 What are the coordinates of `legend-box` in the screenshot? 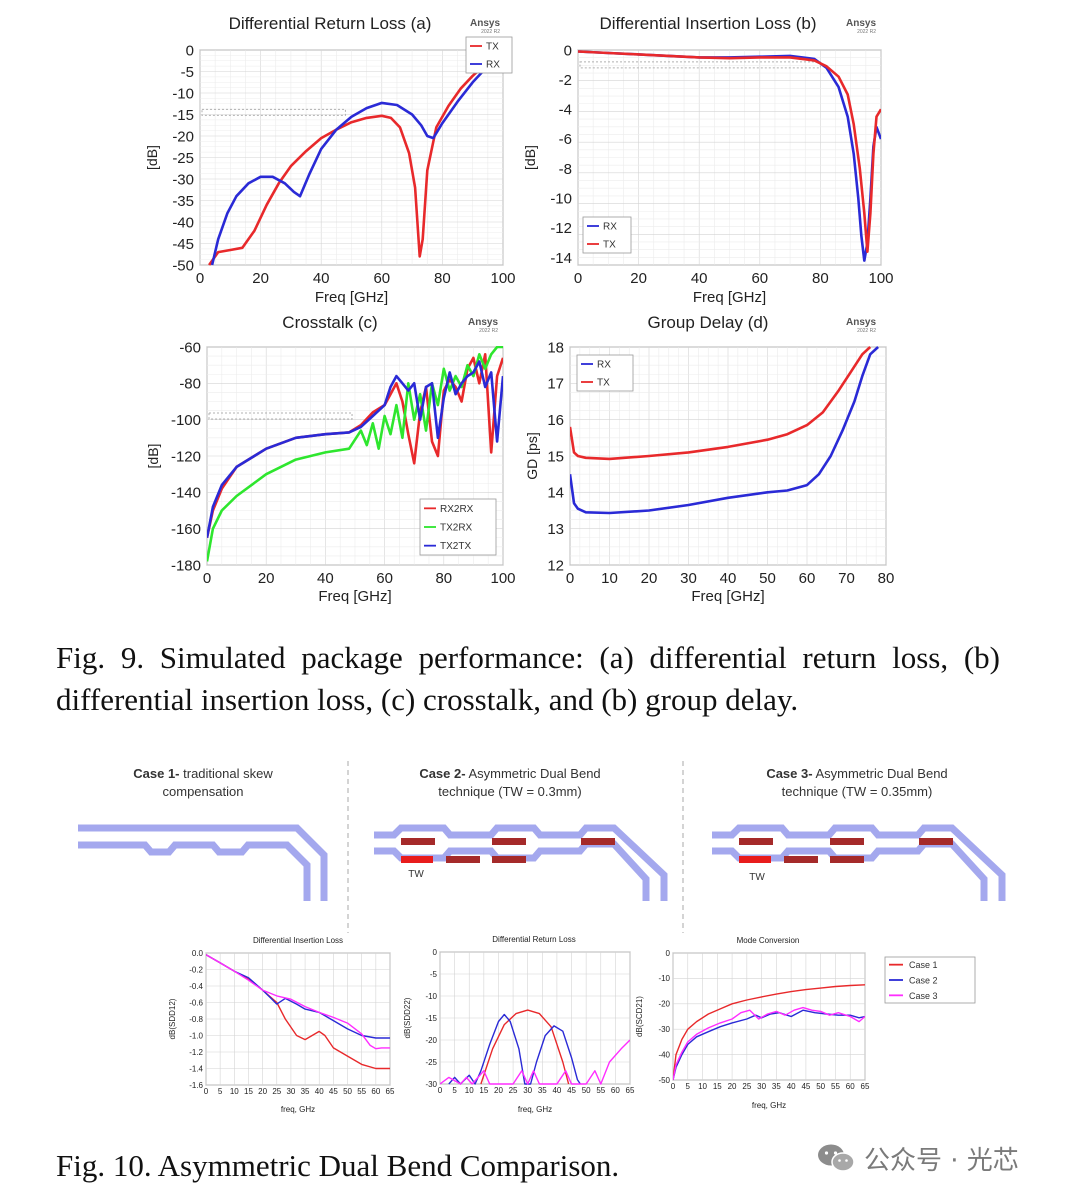 It's located at (605, 373).